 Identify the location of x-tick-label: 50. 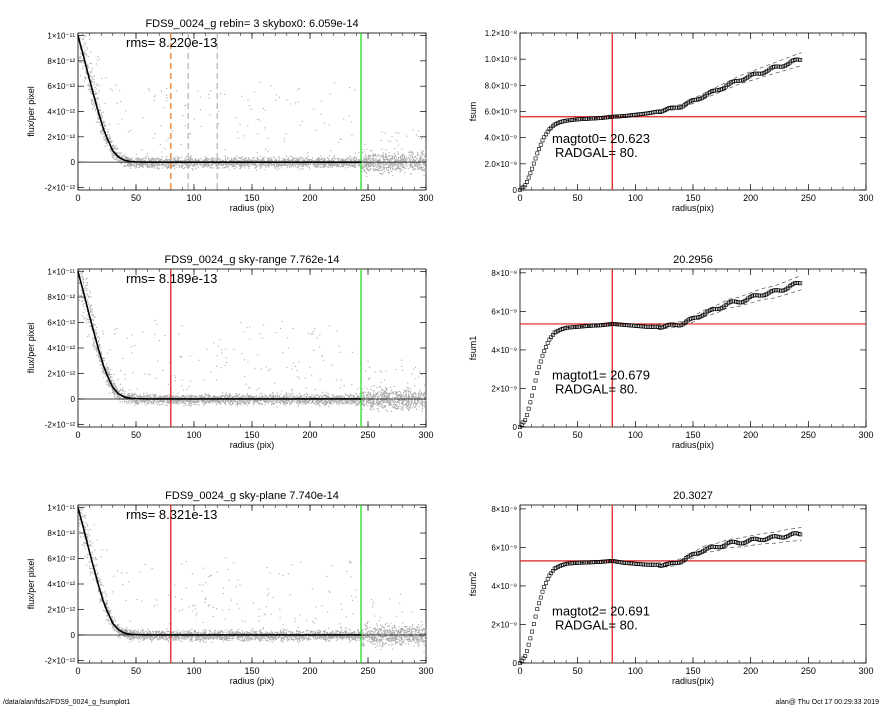
(136, 198).